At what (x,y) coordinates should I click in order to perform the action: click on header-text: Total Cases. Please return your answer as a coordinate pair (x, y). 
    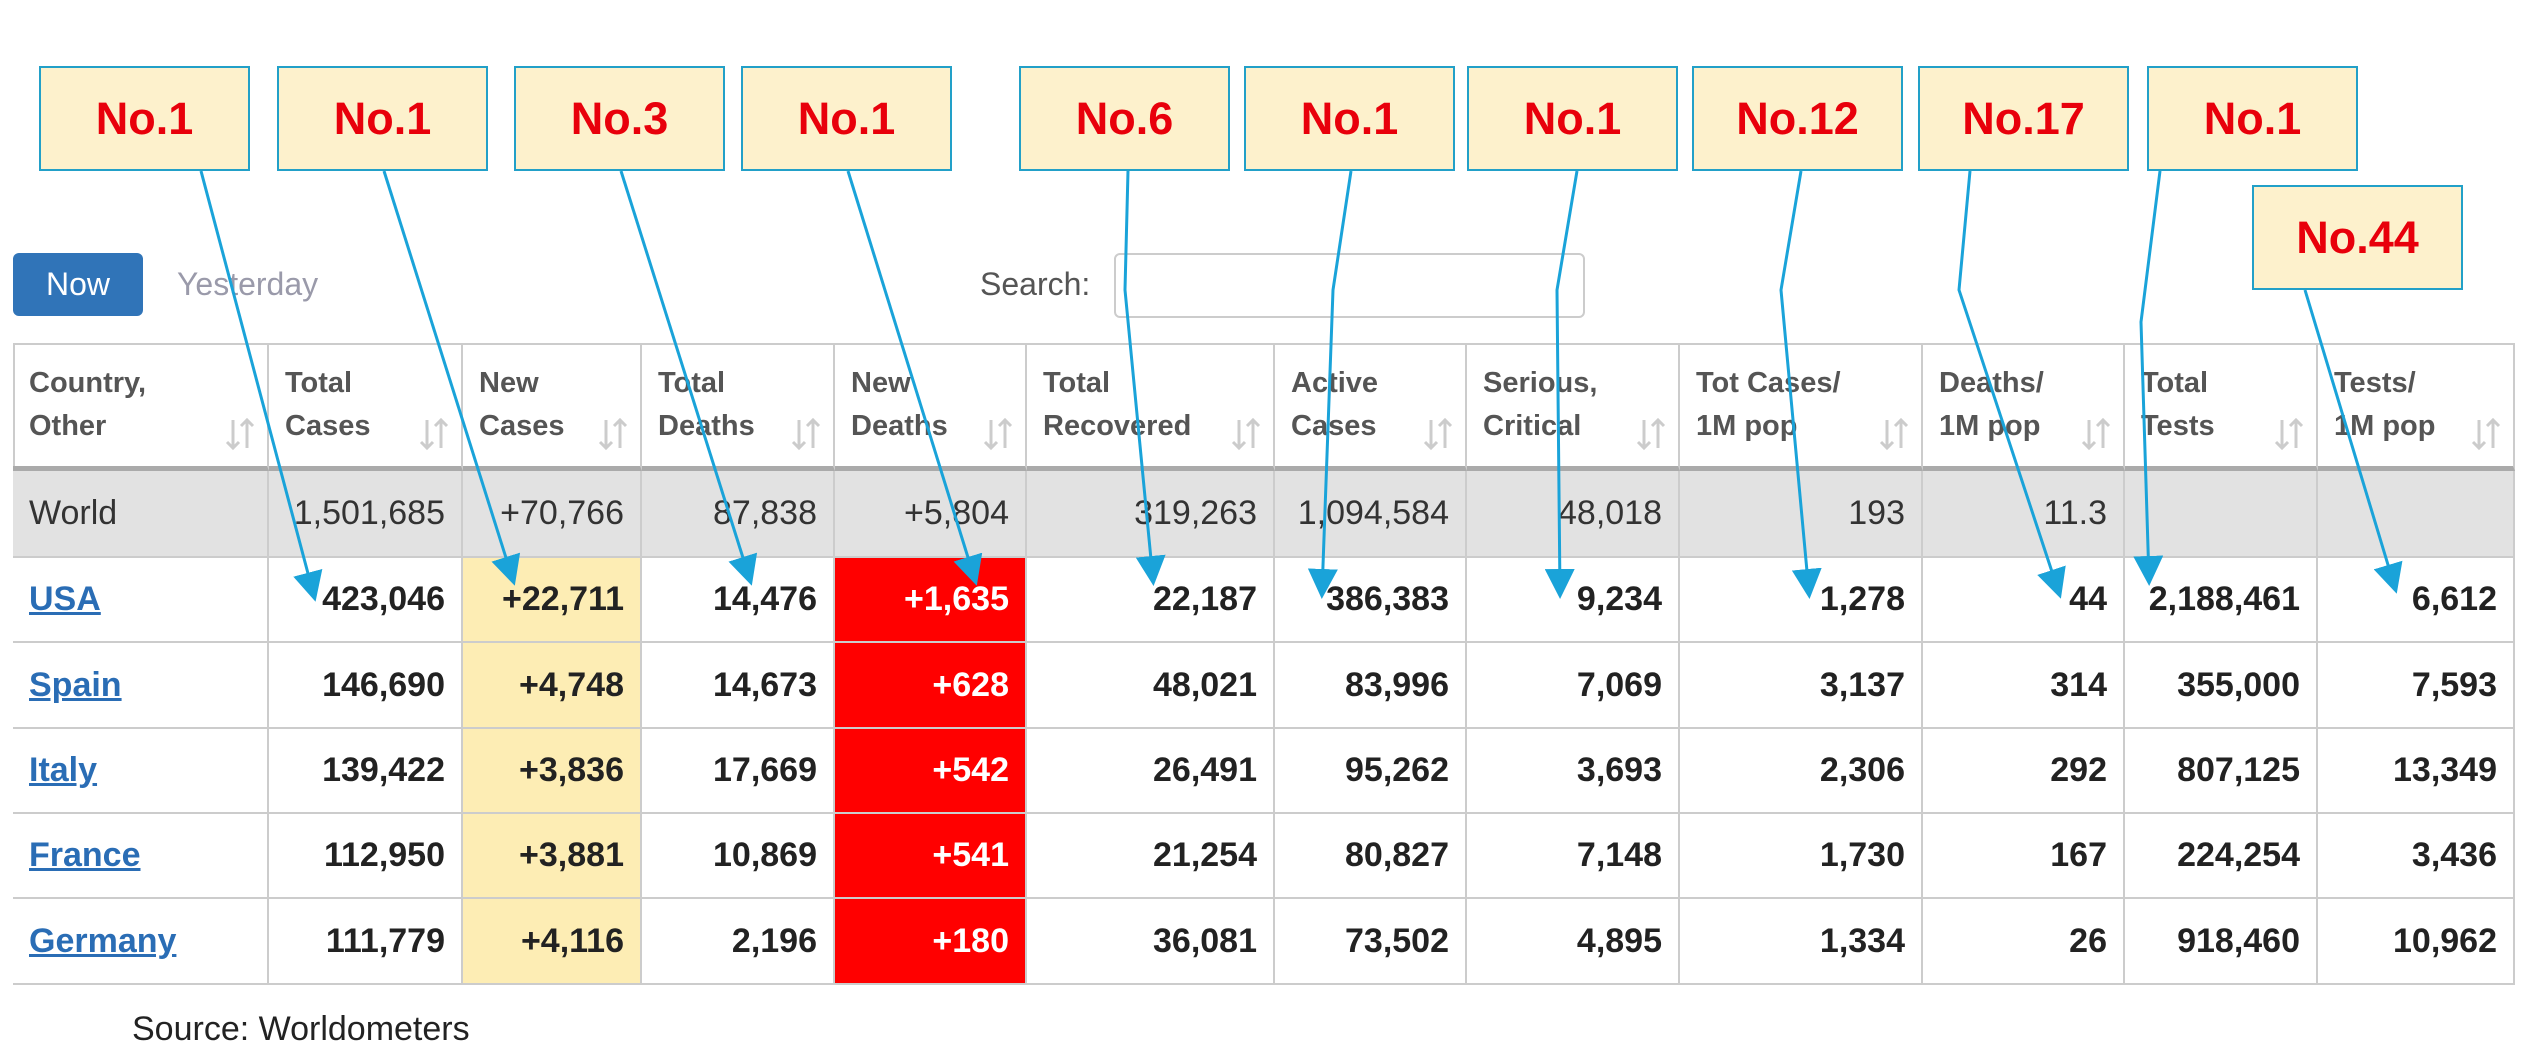
    Looking at the image, I should click on (327, 405).